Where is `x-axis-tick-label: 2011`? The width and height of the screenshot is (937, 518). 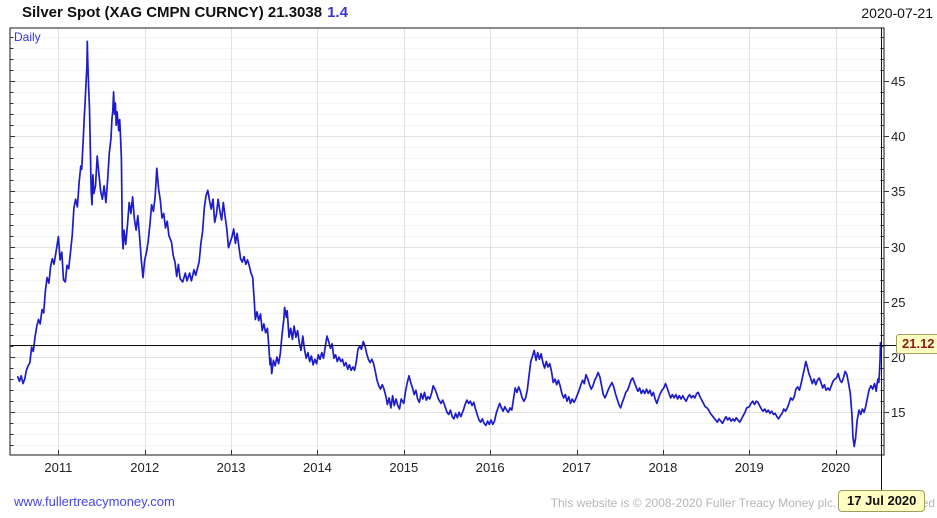 x-axis-tick-label: 2011 is located at coordinates (58, 467).